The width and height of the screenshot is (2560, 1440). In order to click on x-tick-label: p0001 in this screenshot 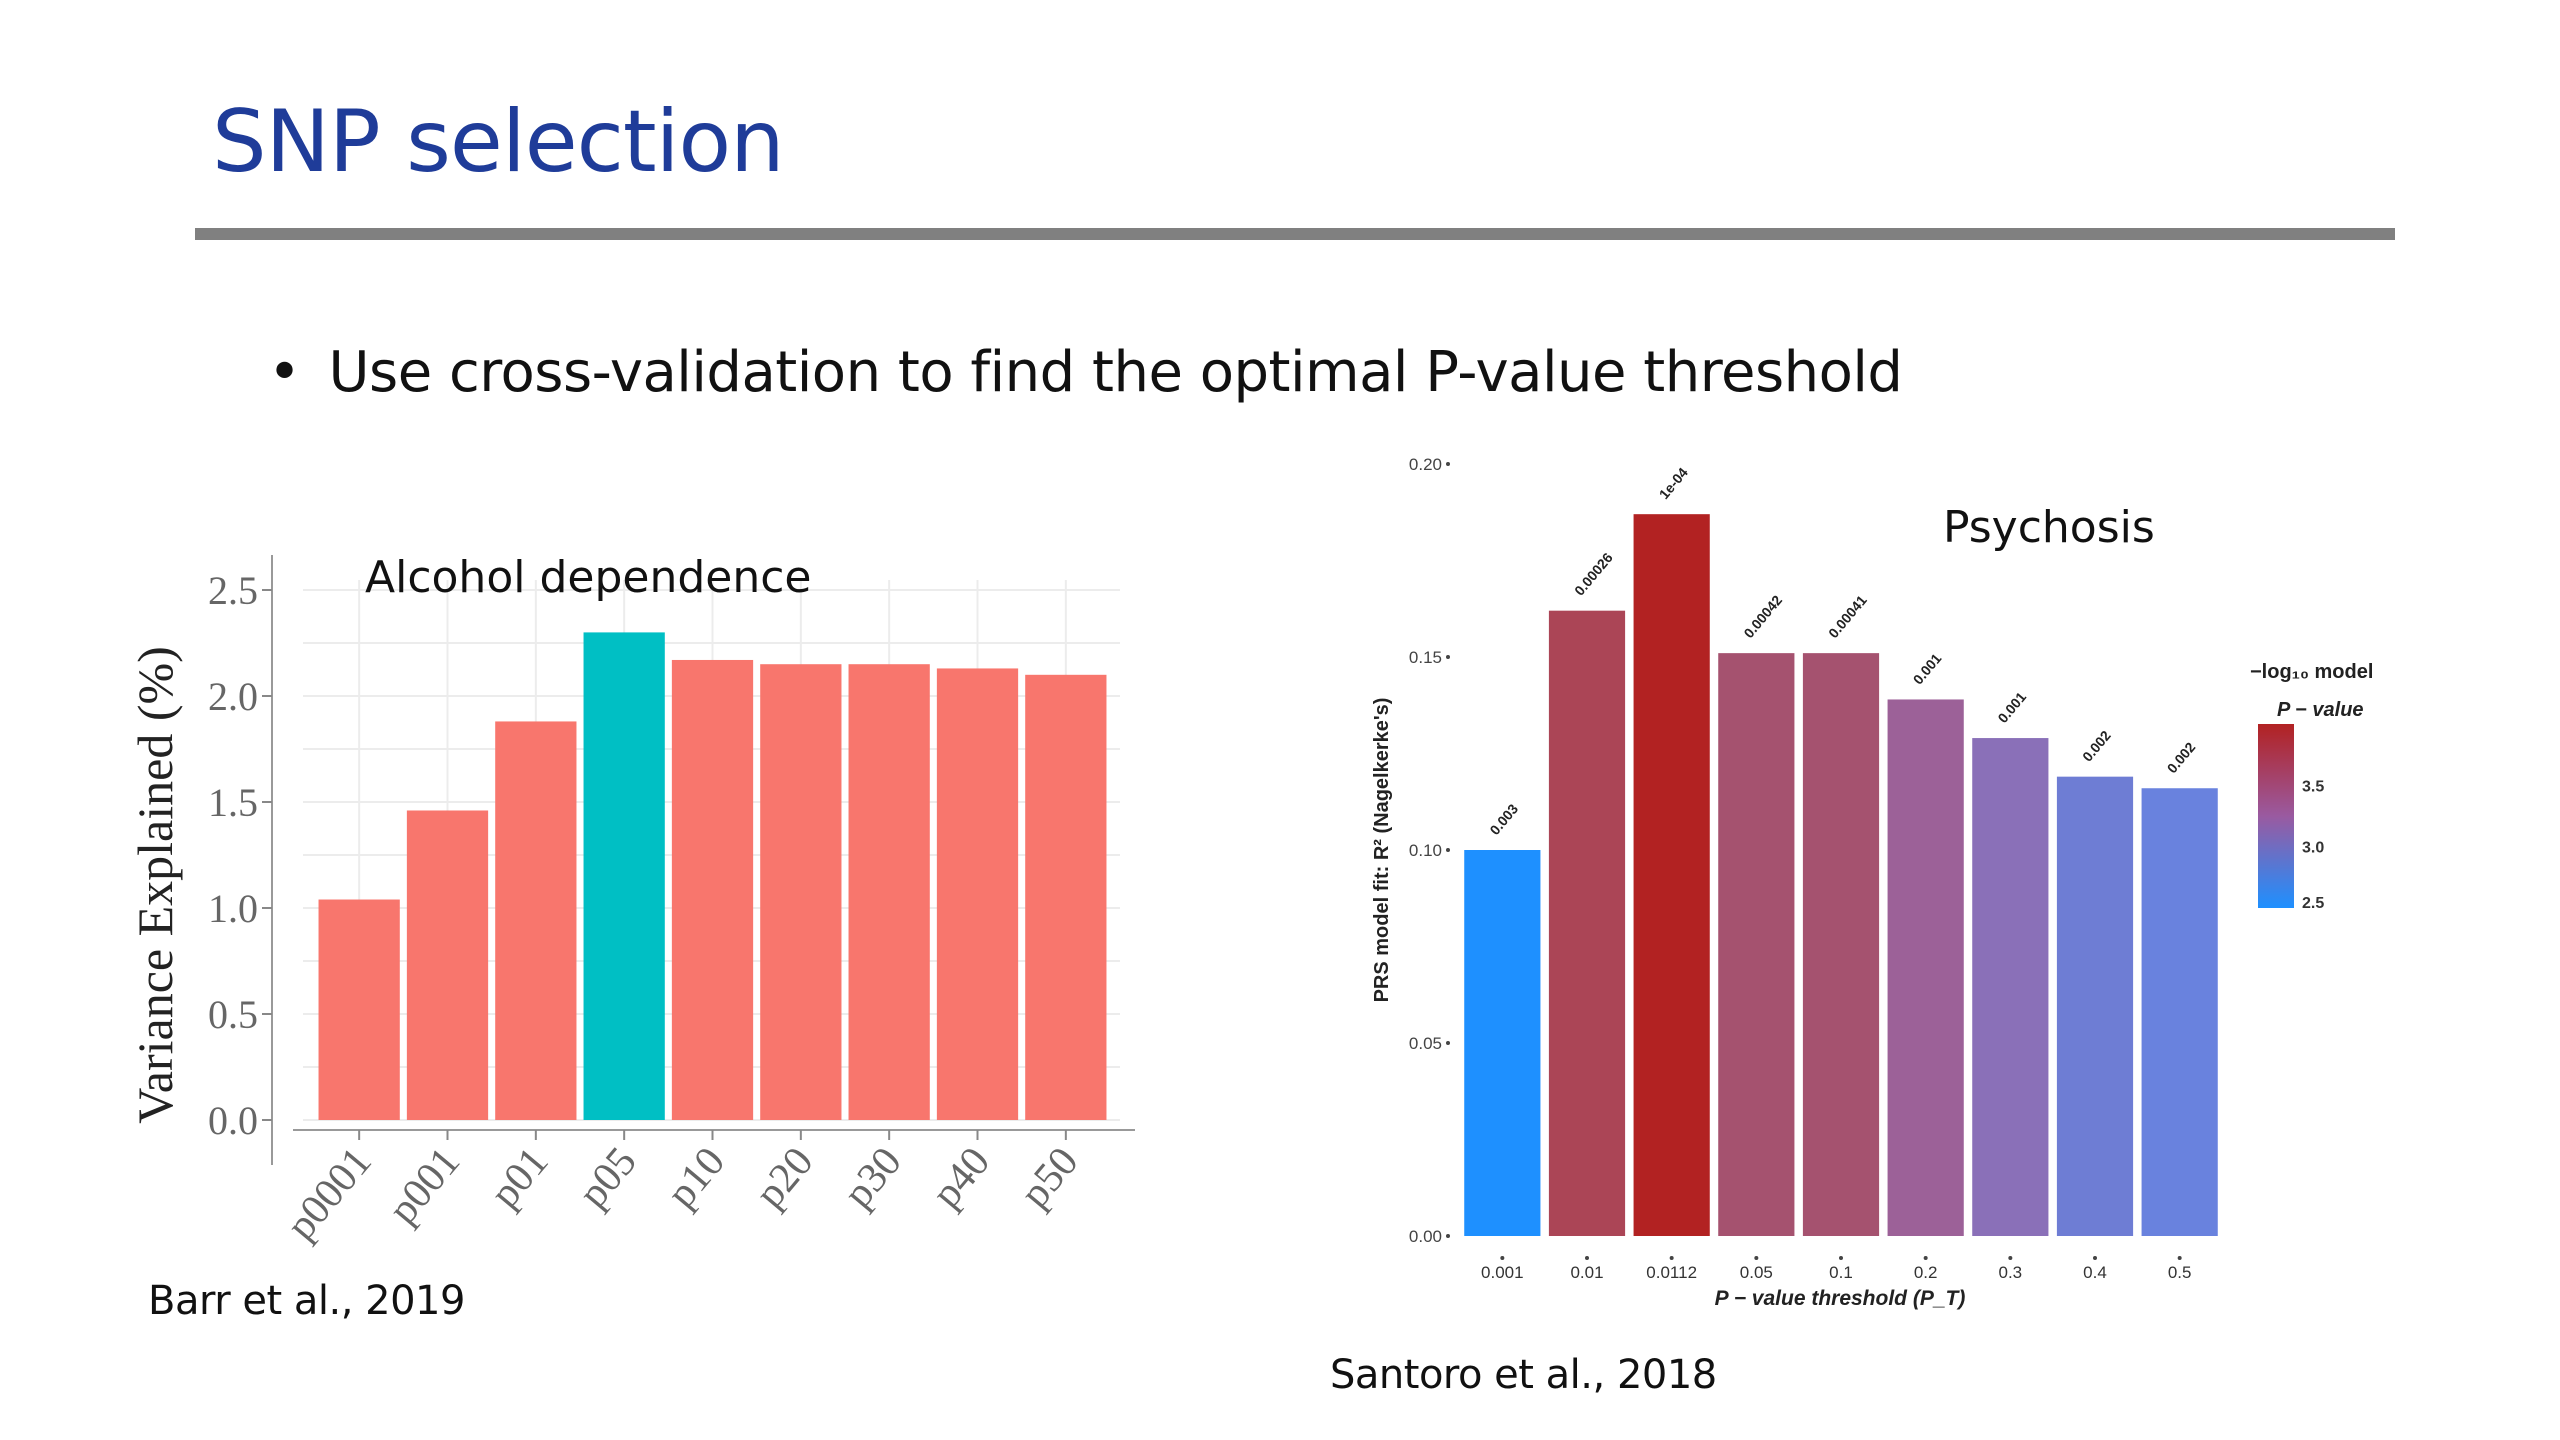, I will do `click(329, 1194)`.